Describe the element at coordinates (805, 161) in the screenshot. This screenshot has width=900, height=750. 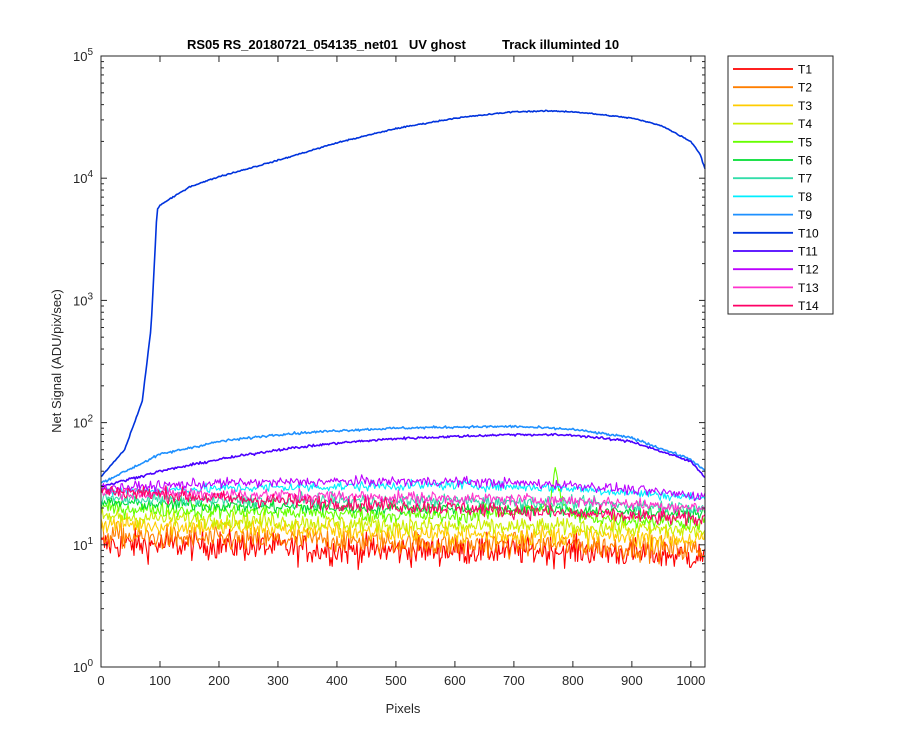
I see `legend-label-t6: T6` at that location.